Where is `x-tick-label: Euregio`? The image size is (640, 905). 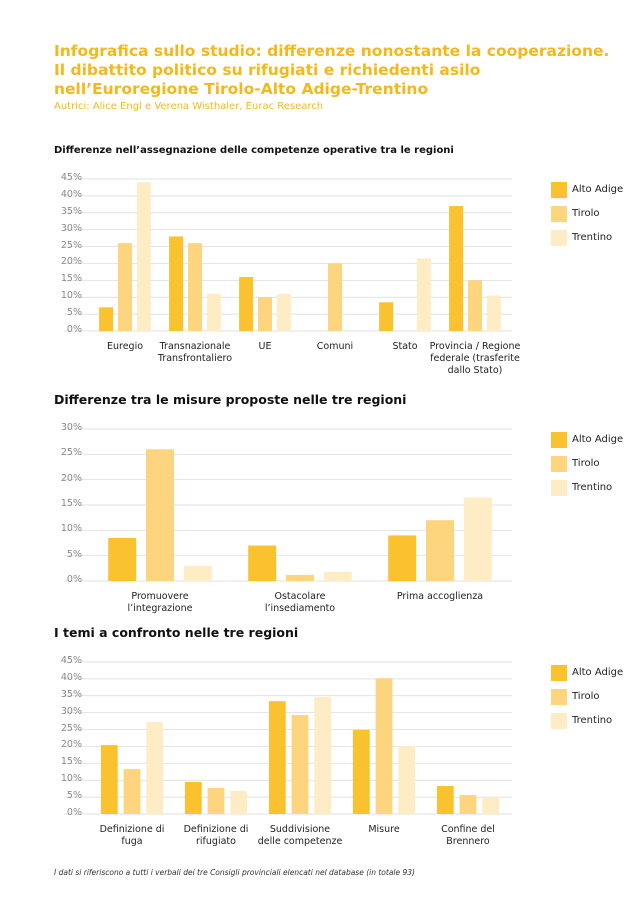
x-tick-label: Euregio is located at coordinates (125, 346).